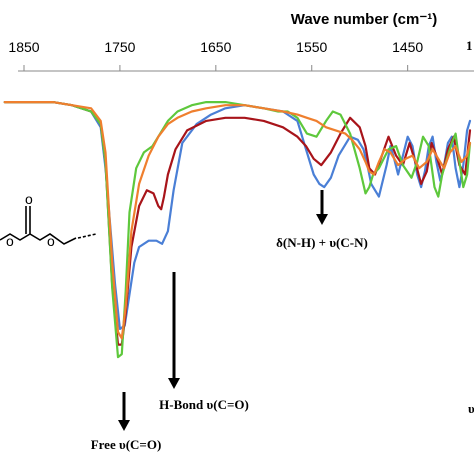  I want to click on carbonate-structure-fragment, so click(48, 225).